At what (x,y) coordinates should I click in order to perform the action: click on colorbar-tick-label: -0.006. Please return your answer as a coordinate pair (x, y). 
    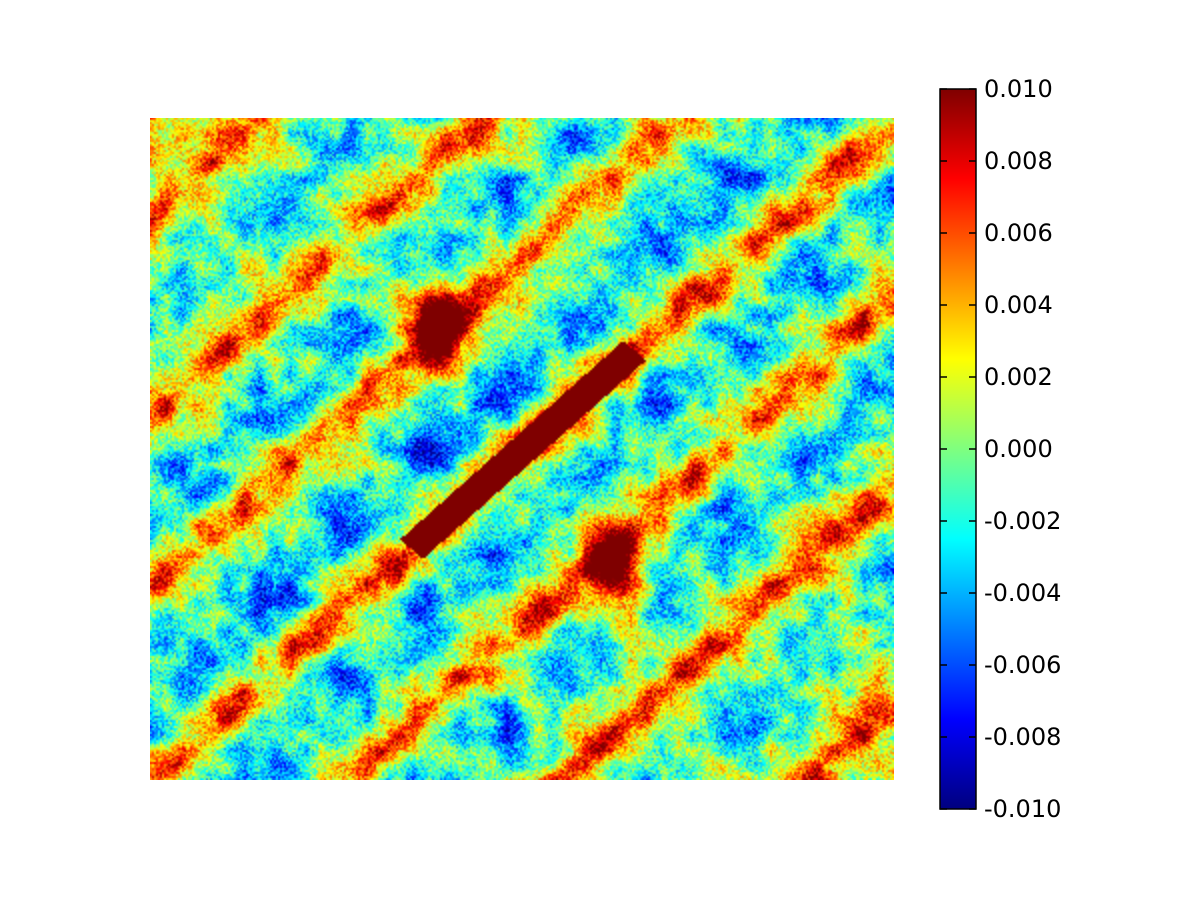
    Looking at the image, I should click on (1022, 665).